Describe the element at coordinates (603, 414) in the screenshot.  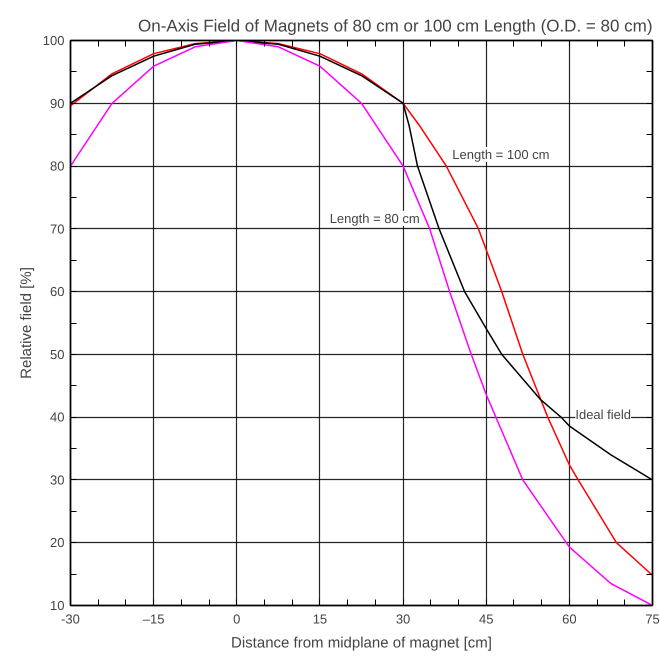
I see `annotation: Ideal field` at that location.